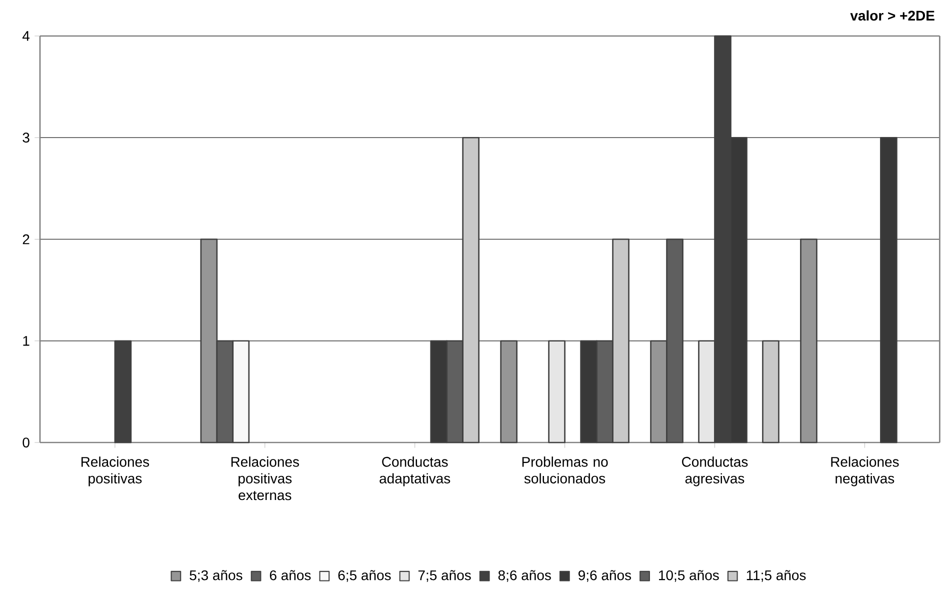 The image size is (941, 604). I want to click on x-tick-label: Conductas agresivas, so click(715, 471).